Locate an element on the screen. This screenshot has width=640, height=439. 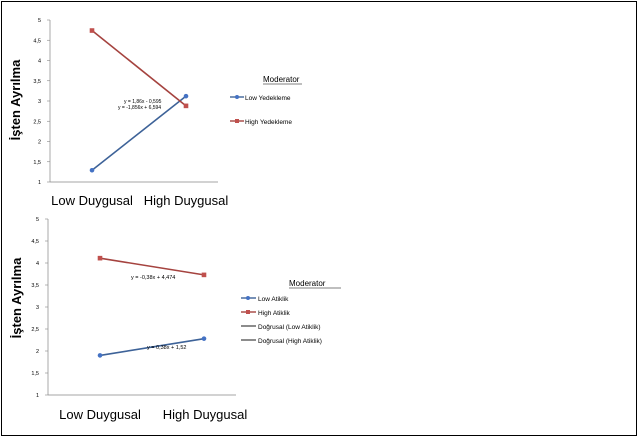
chart-2-annotation-high: y = -0,38x + 4,474 is located at coordinates (153, 278).